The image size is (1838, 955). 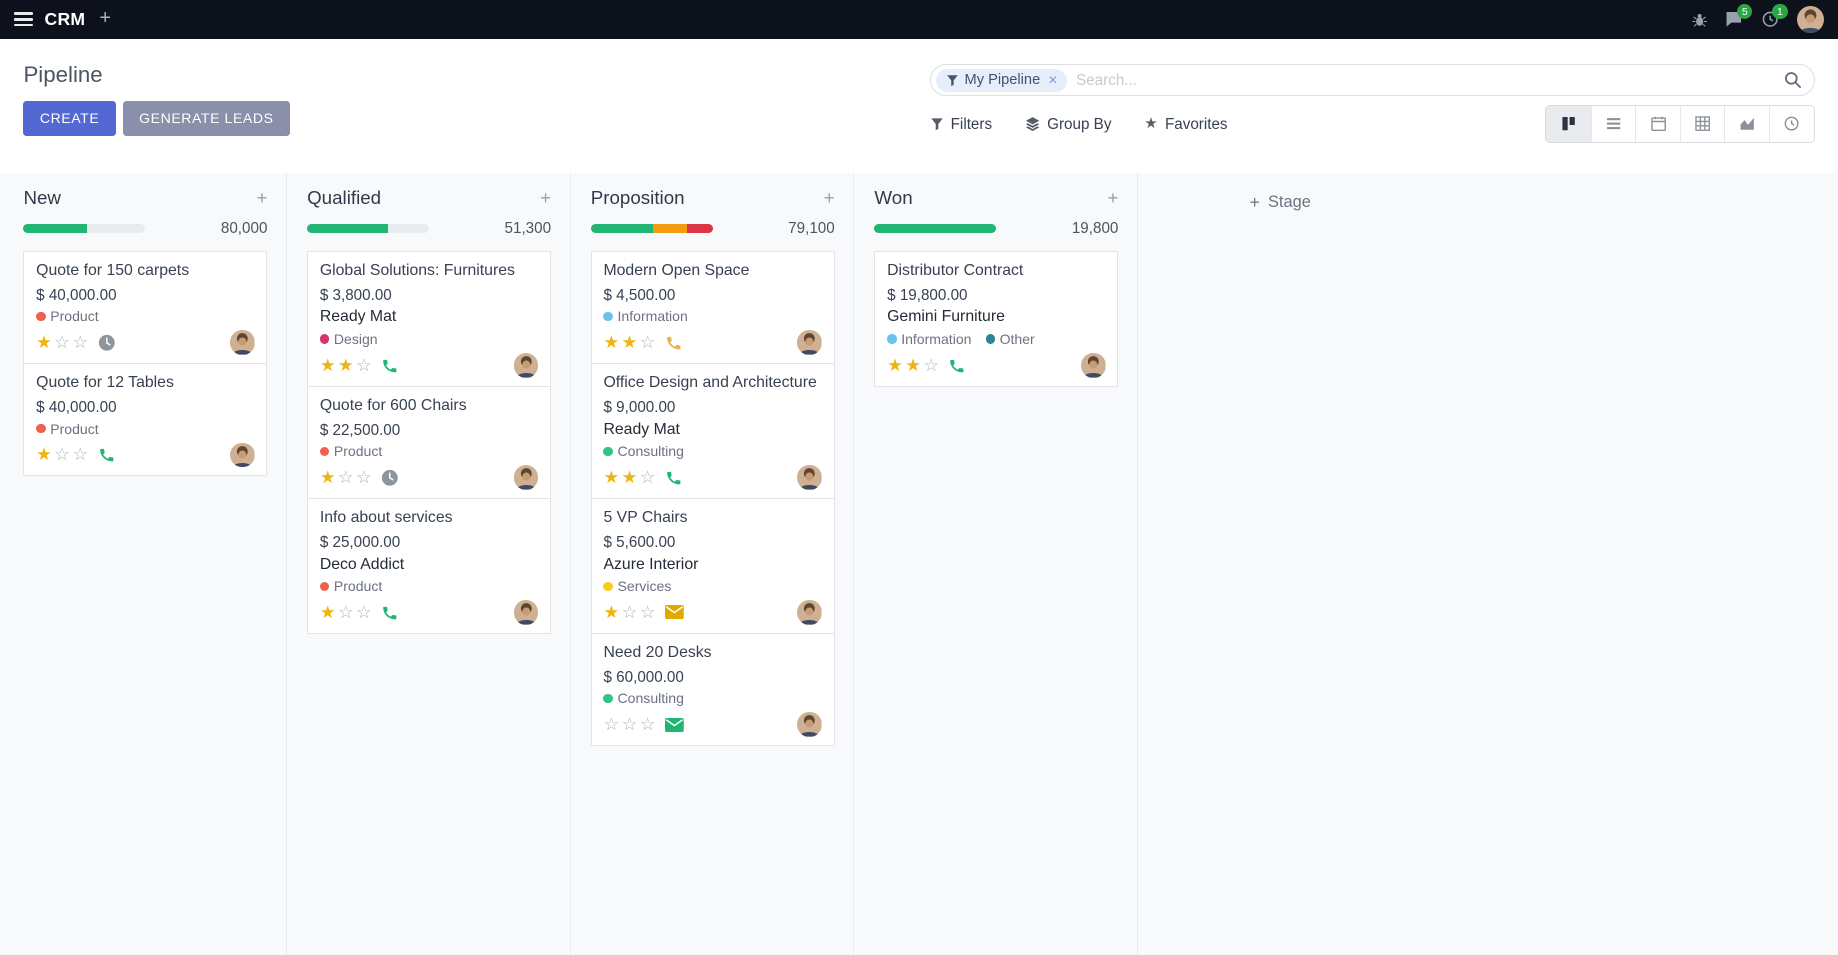 What do you see at coordinates (206, 118) in the screenshot?
I see `generate-leads-button: GENERATE LEADS` at bounding box center [206, 118].